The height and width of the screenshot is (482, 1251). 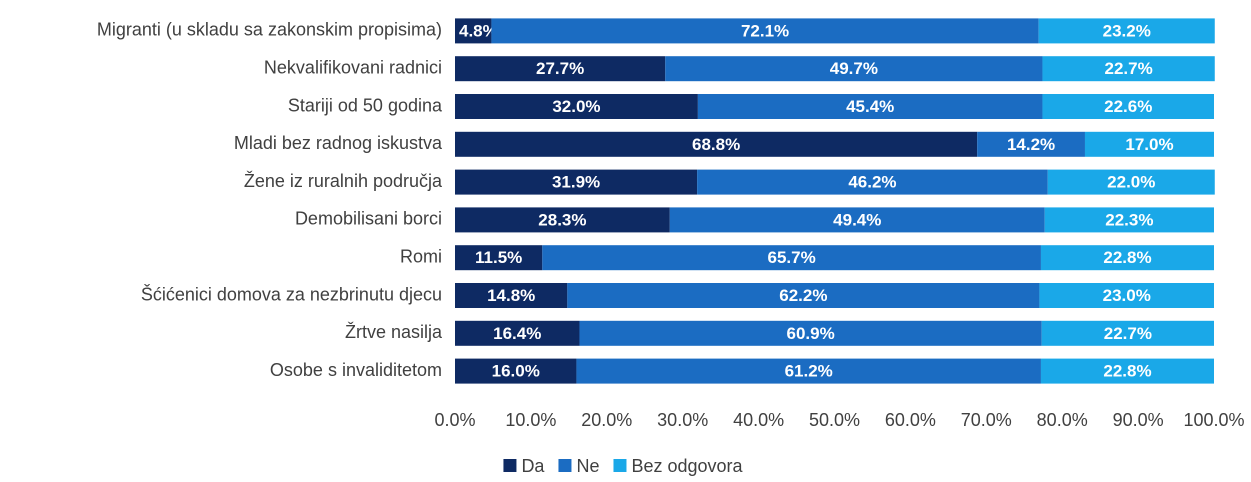 I want to click on category-label: Mladi bez radnog iskustva, so click(x=338, y=143).